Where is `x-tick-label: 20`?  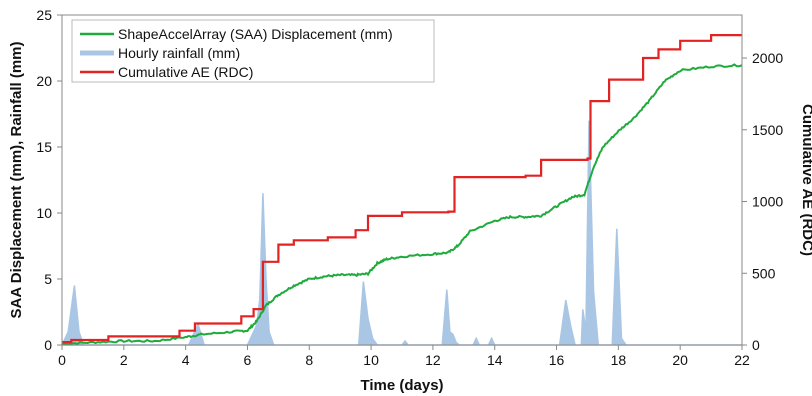 x-tick-label: 20 is located at coordinates (680, 360).